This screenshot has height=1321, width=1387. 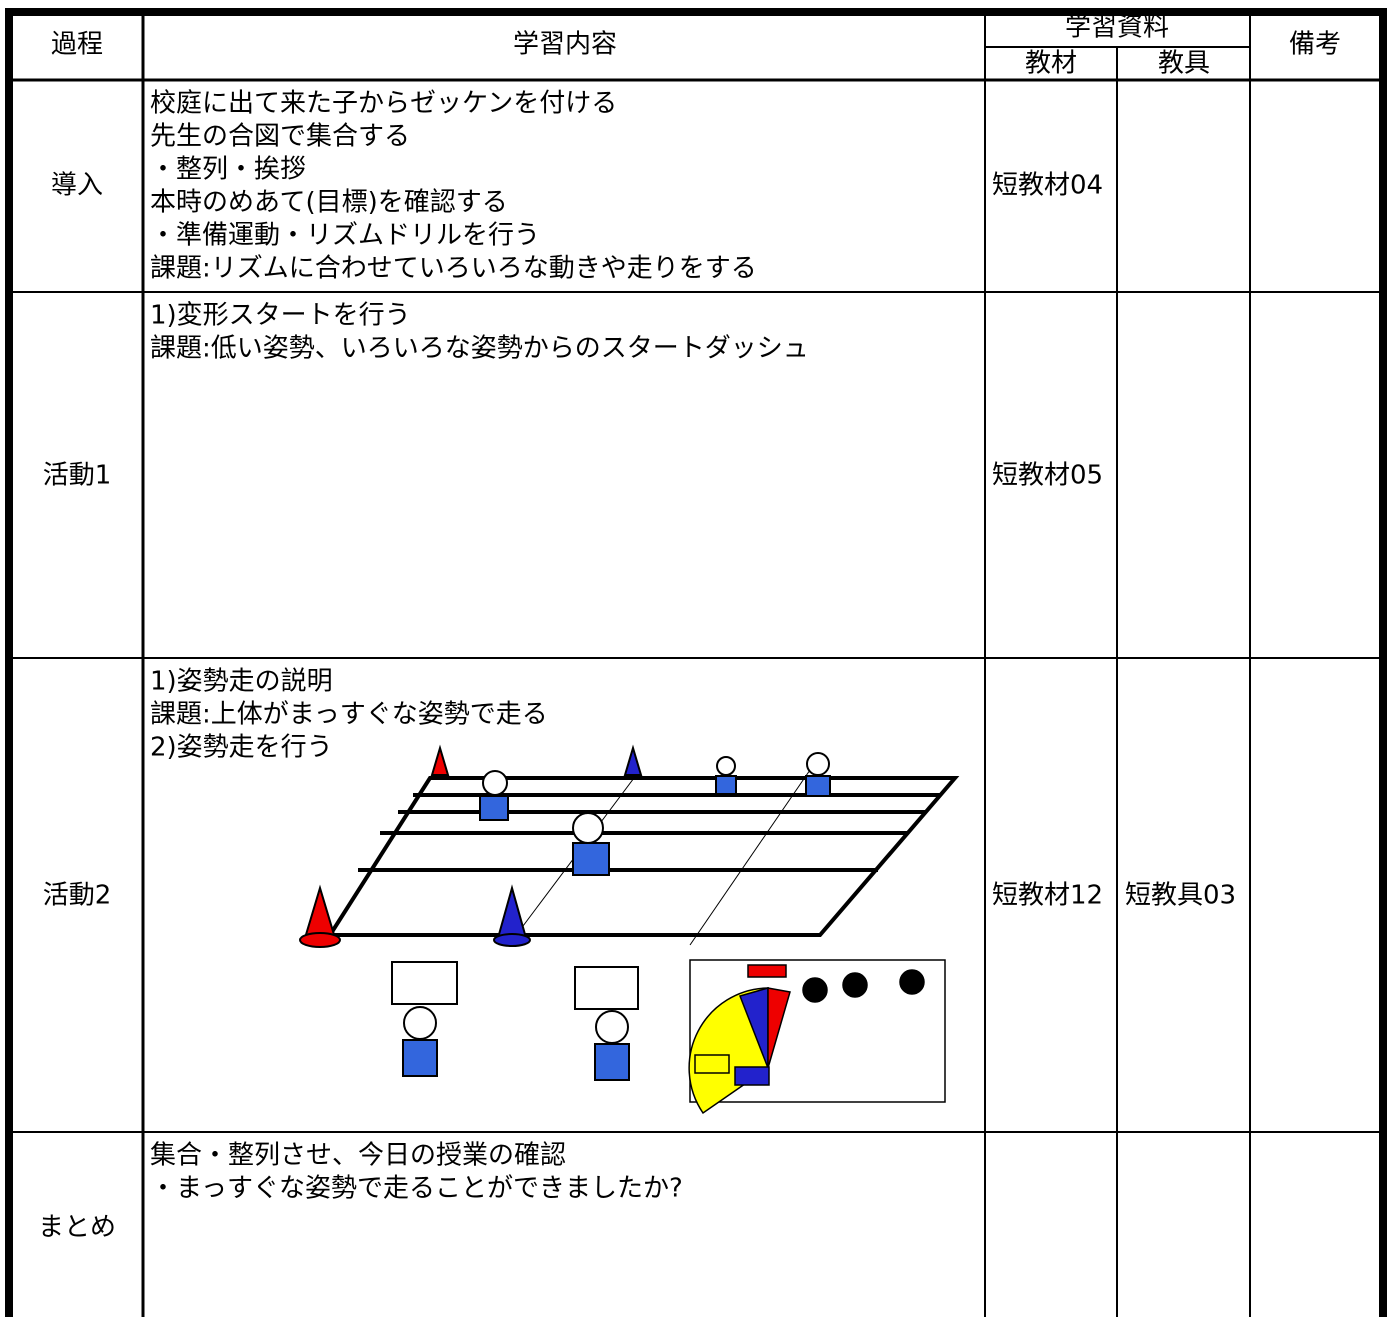 What do you see at coordinates (1051, 64) in the screenshot?
I see `header-kyozai: 教材` at bounding box center [1051, 64].